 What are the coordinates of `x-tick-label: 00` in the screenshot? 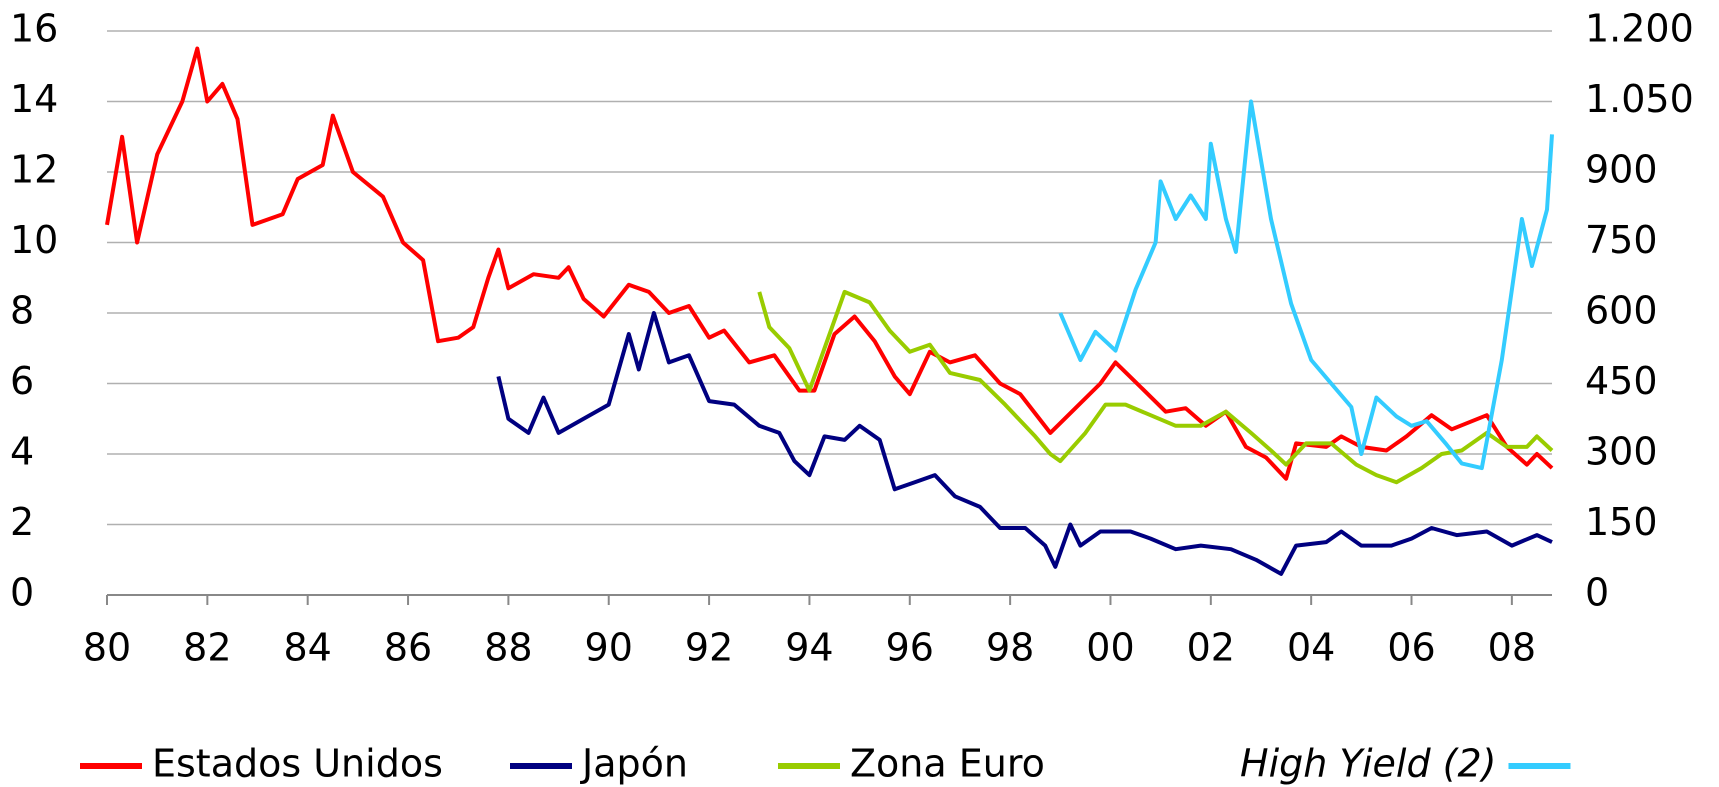 It's located at (1110, 648).